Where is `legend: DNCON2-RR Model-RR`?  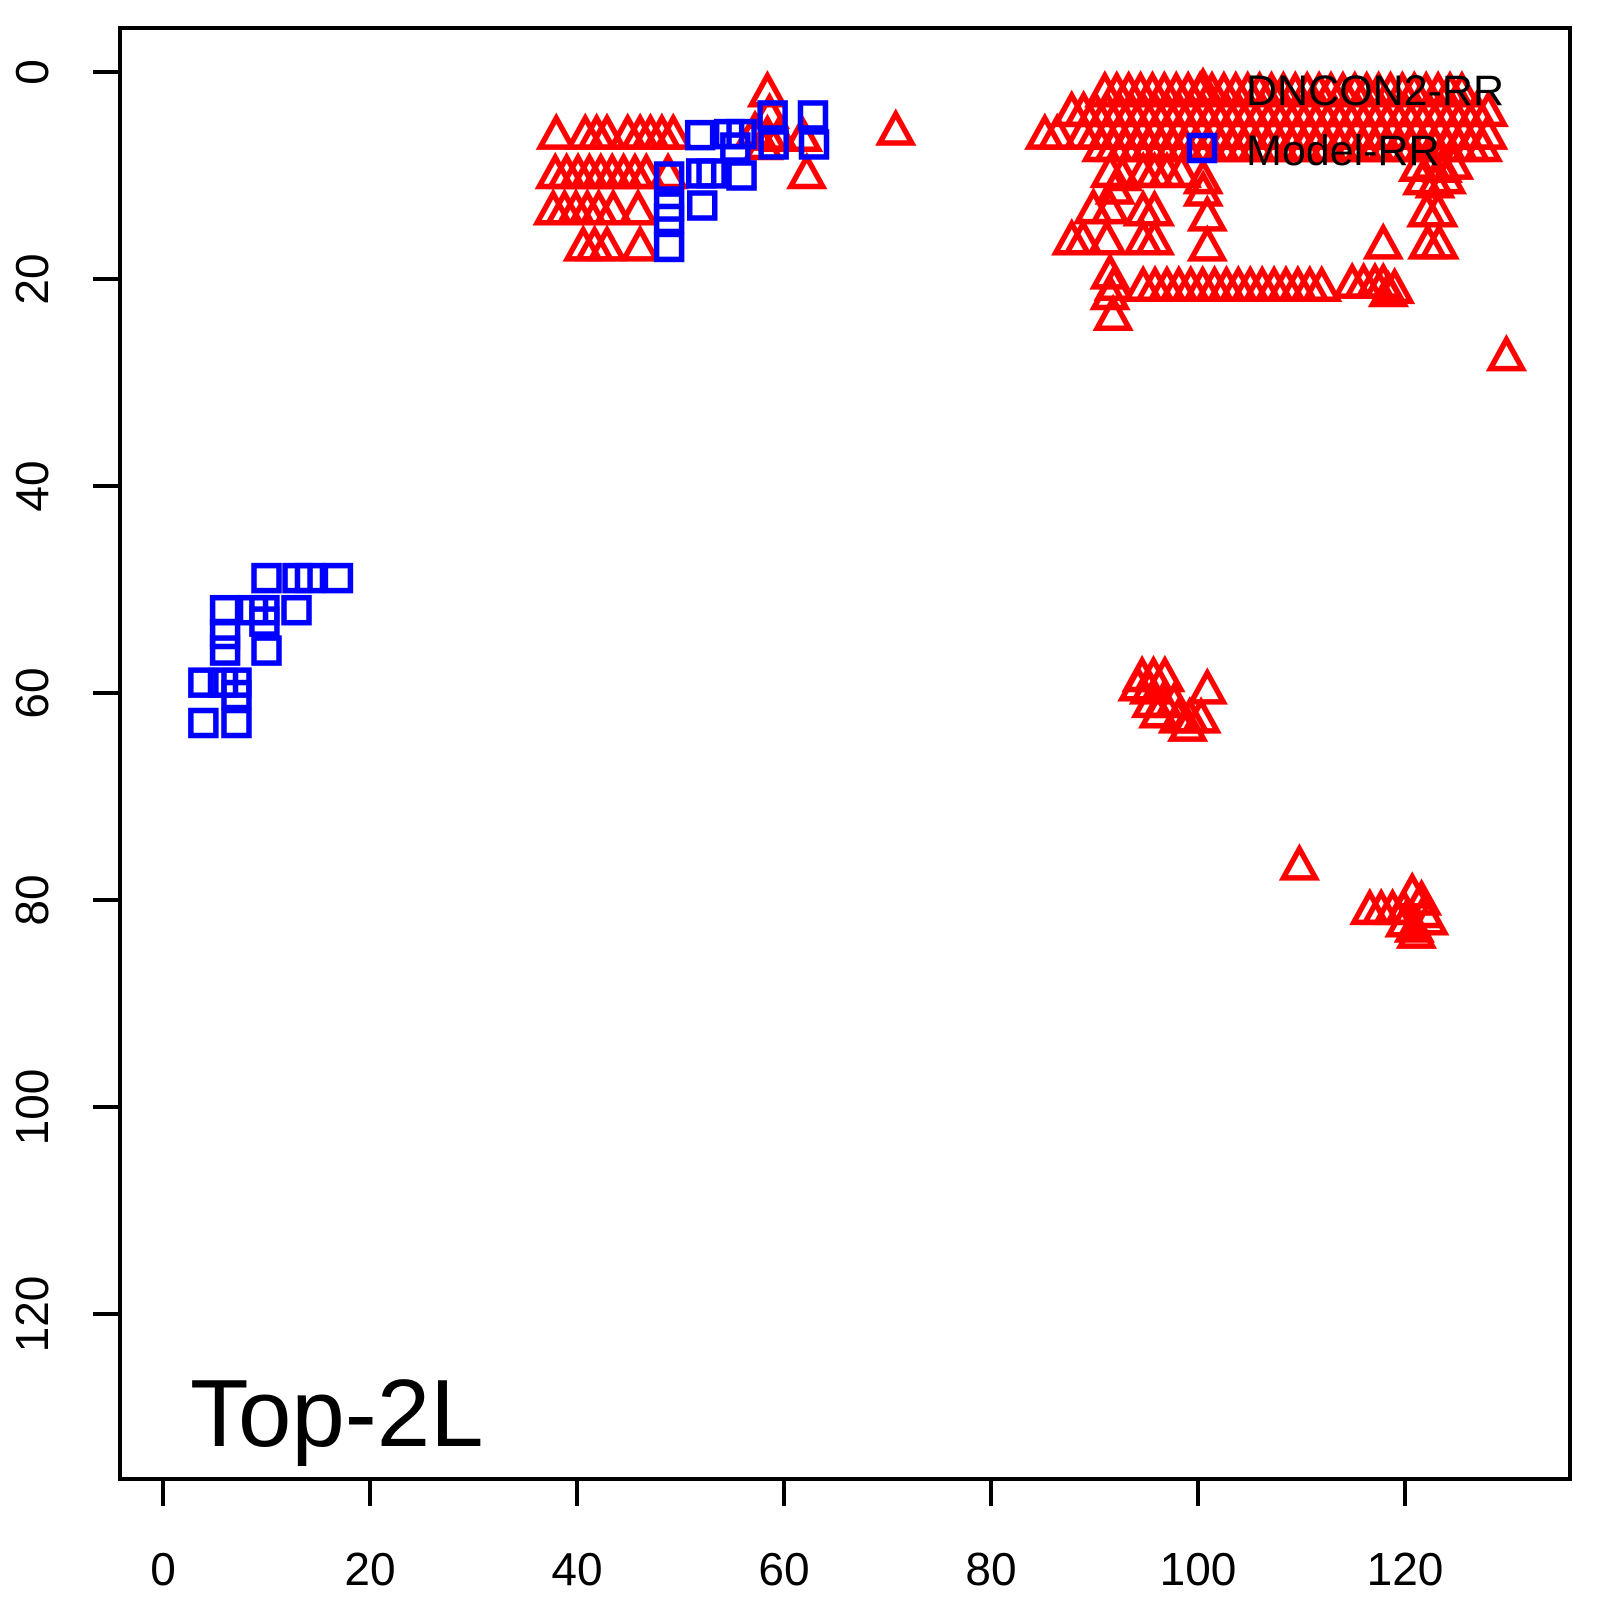
legend: DNCON2-RR Model-RR is located at coordinates (1343, 120).